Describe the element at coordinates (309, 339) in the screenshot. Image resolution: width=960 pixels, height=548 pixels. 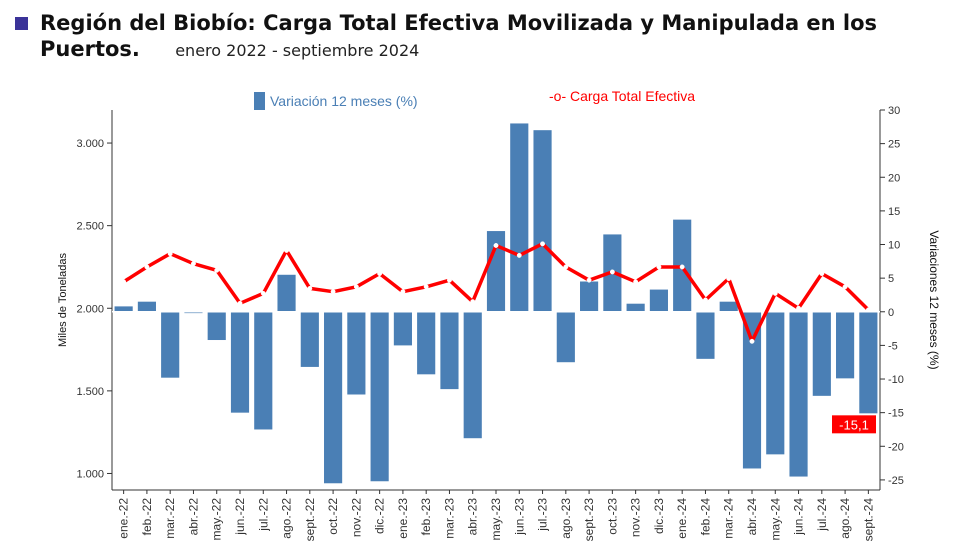
I see `bar-sept.-22` at that location.